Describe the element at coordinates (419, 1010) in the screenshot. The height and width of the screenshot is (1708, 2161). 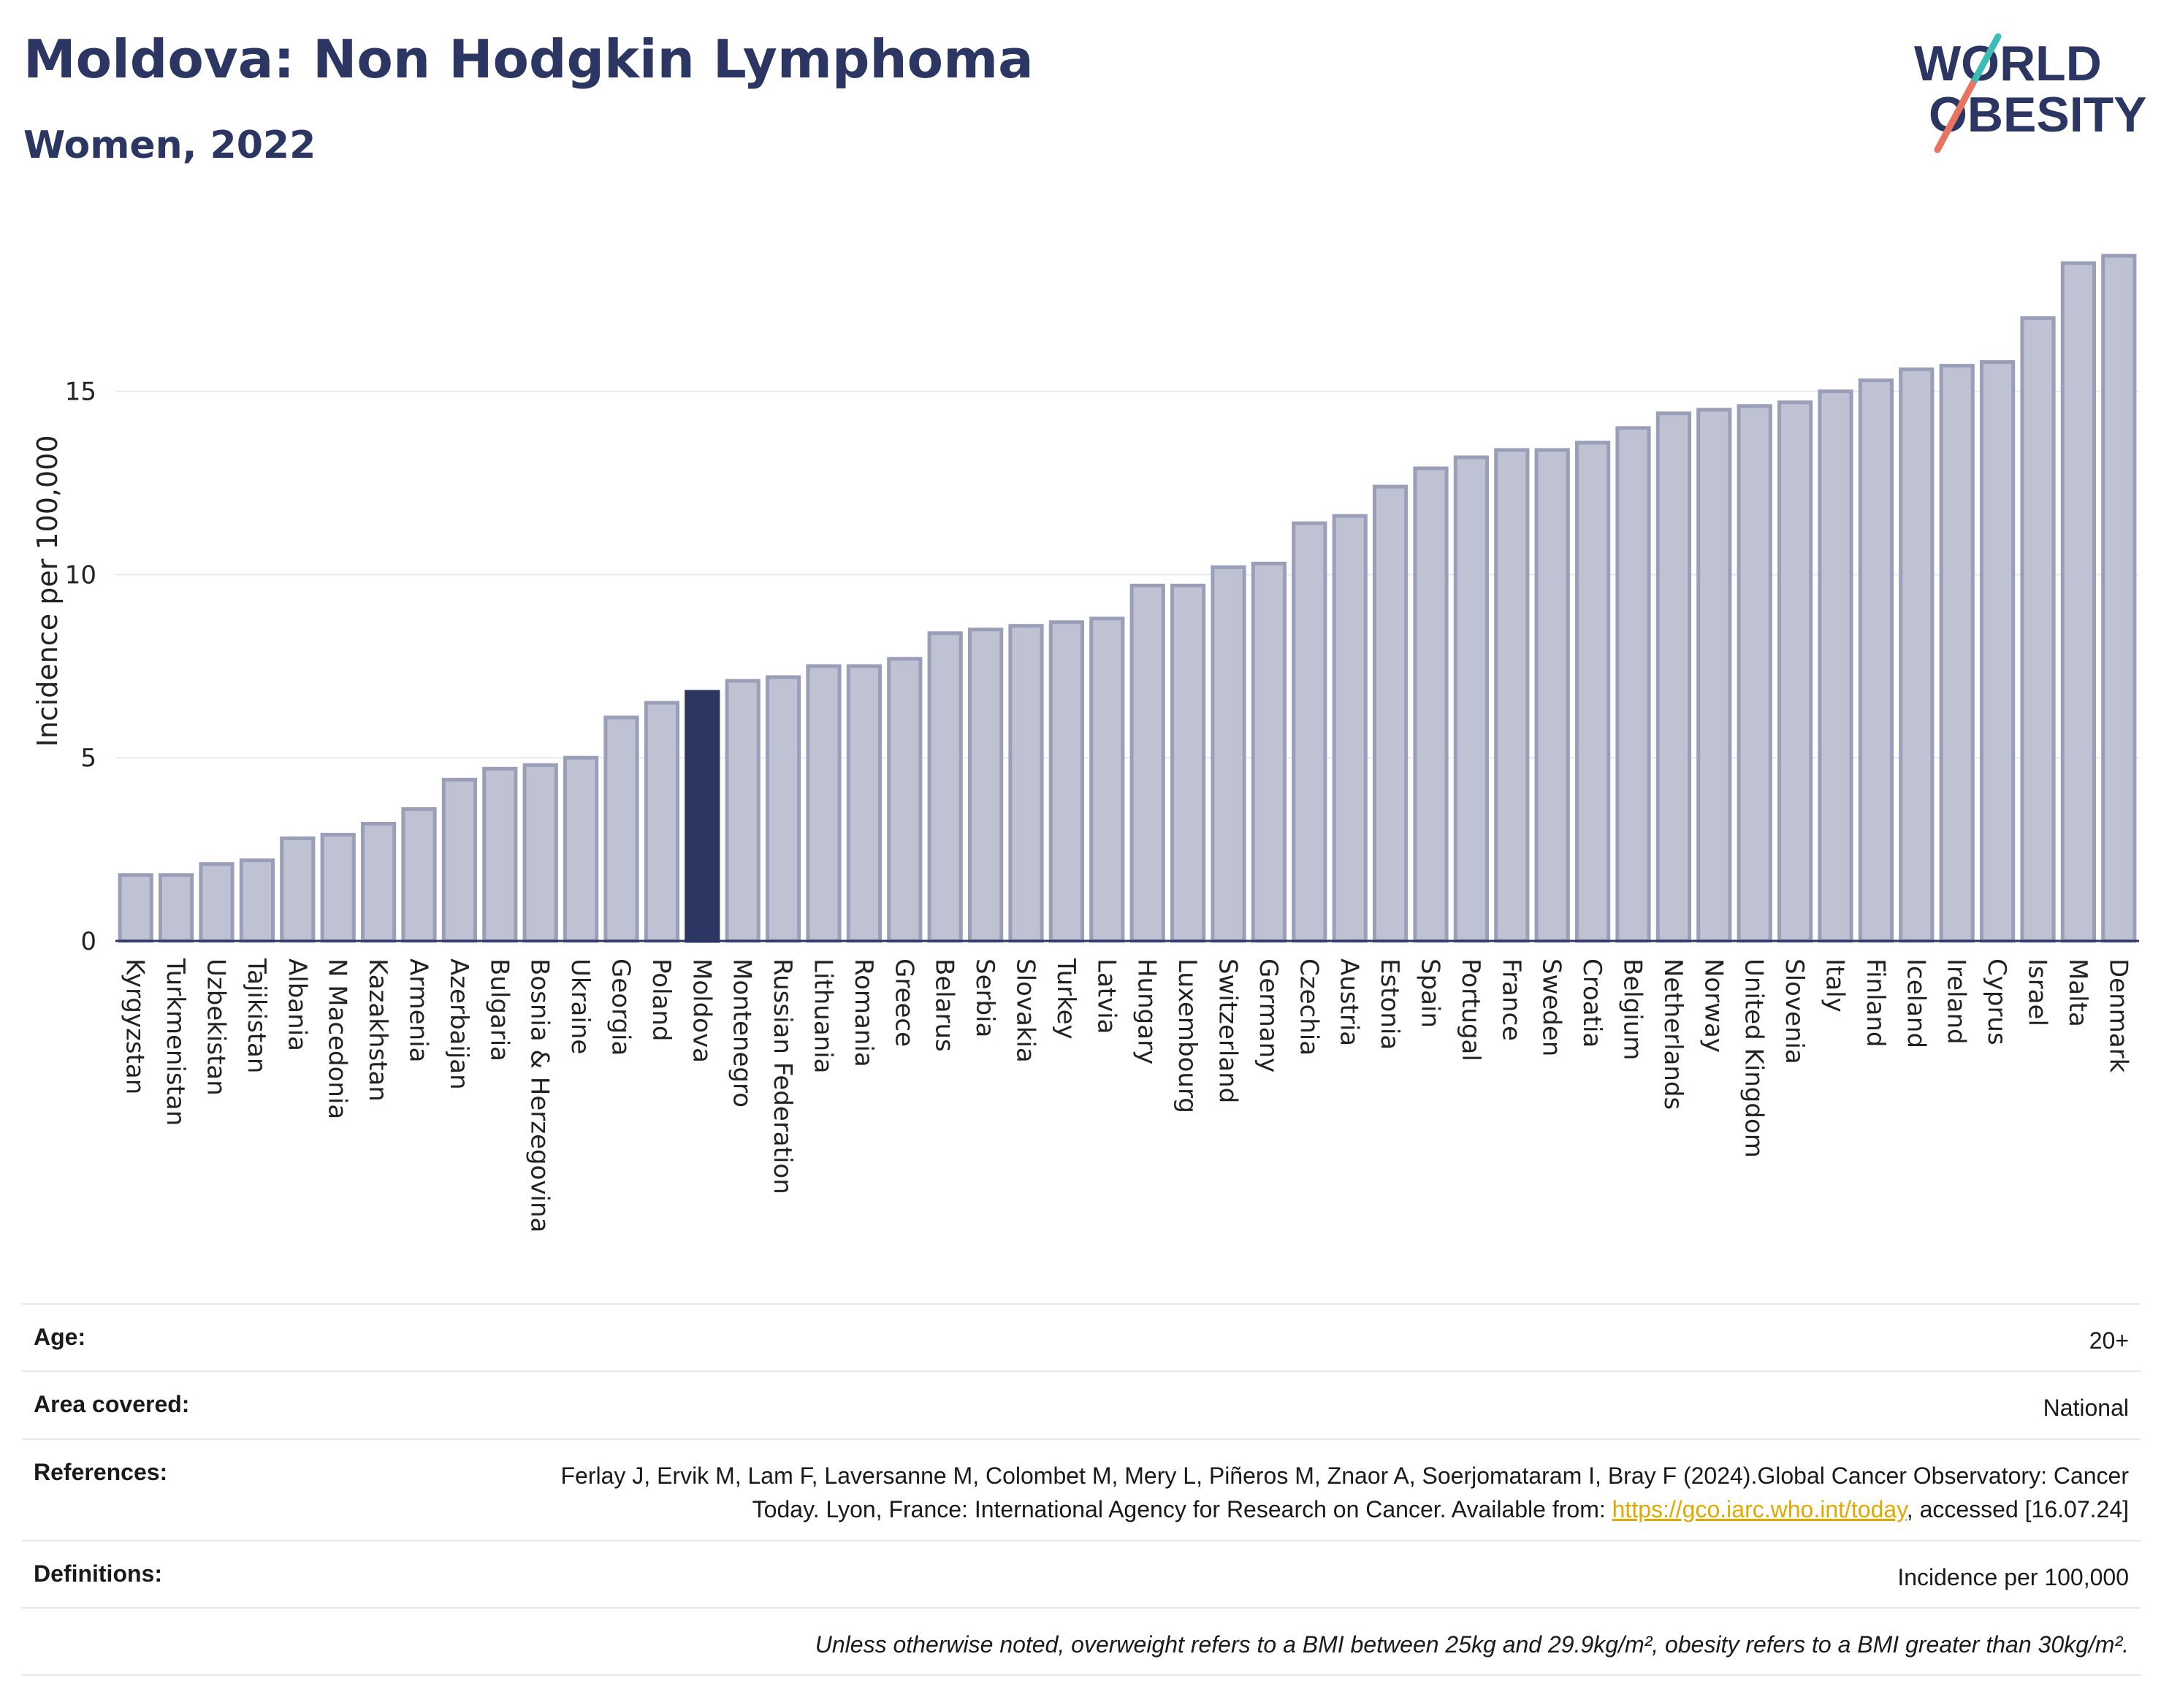
I see `x-tick-label: Armenia` at that location.